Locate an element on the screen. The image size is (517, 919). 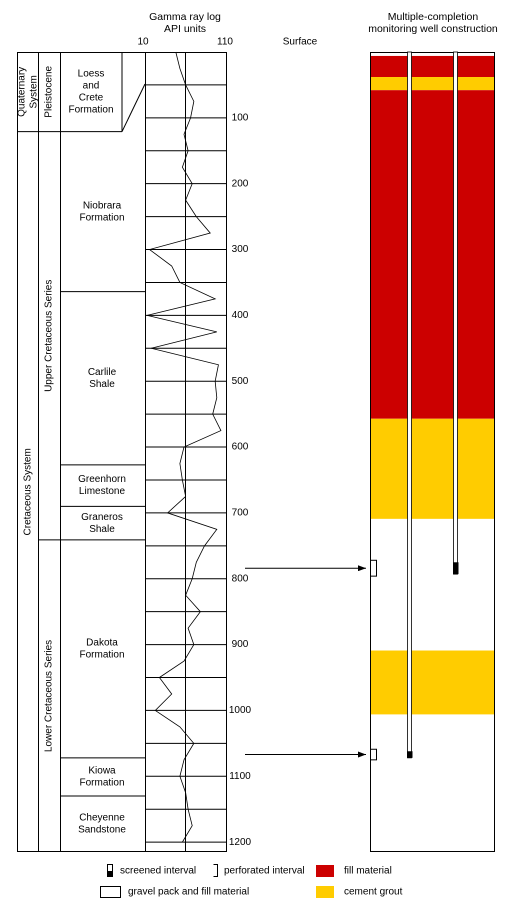
depth-label: 100 is located at coordinates (240, 117).